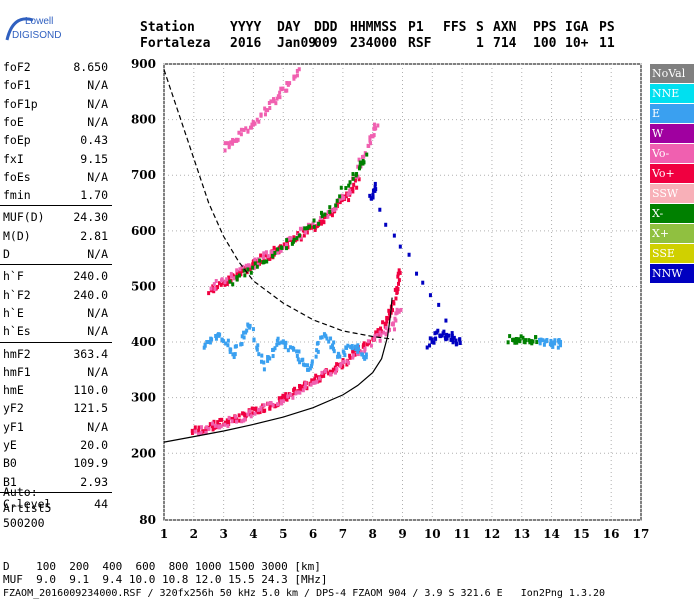 Image resolution: width=700 pixels, height=600 pixels. What do you see at coordinates (56, 254) in the screenshot?
I see `param-row: D N/A` at bounding box center [56, 254].